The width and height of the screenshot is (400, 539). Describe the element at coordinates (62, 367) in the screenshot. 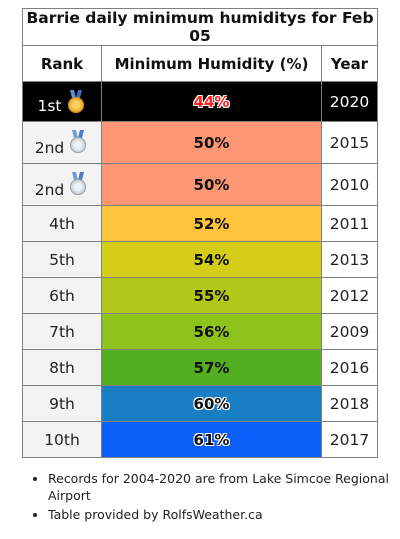

I see `rank-cell: 8th` at that location.